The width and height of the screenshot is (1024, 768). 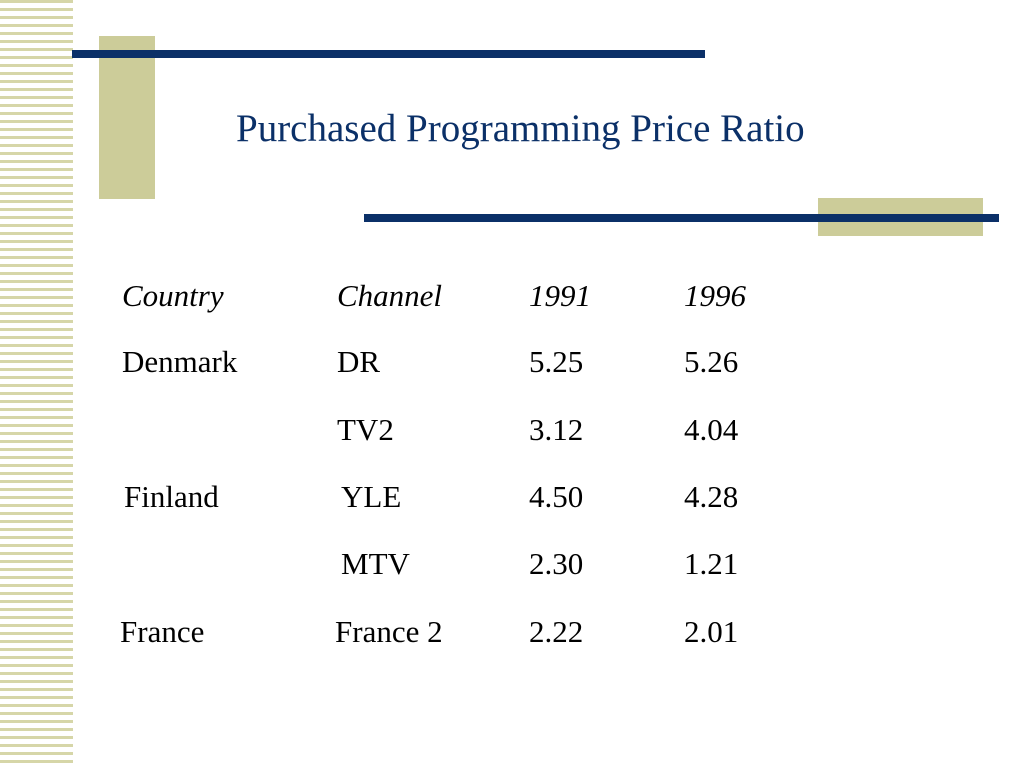 What do you see at coordinates (715, 295) in the screenshot?
I see `header-1996: 1996` at bounding box center [715, 295].